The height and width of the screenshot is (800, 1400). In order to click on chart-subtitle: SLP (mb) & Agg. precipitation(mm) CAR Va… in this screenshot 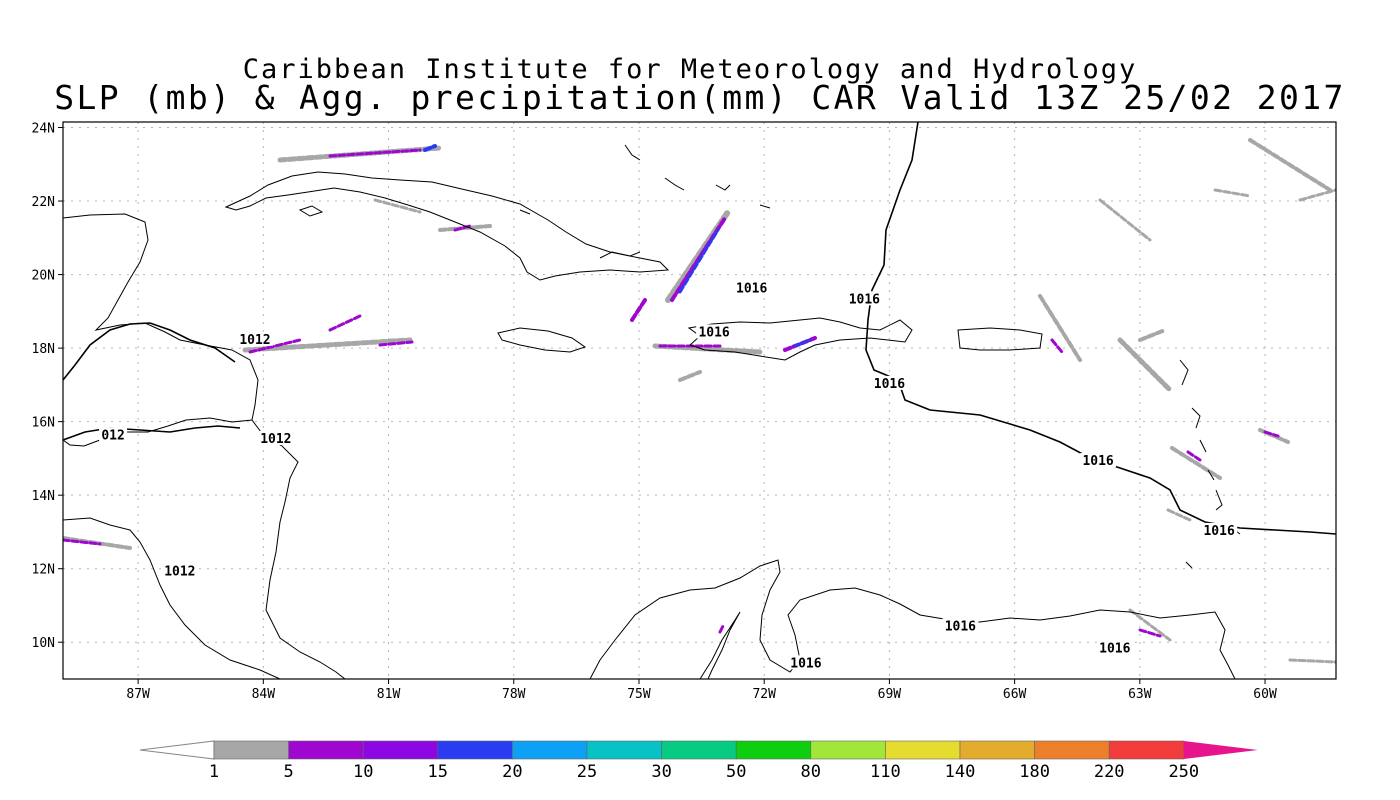, I will do `click(700, 97)`.